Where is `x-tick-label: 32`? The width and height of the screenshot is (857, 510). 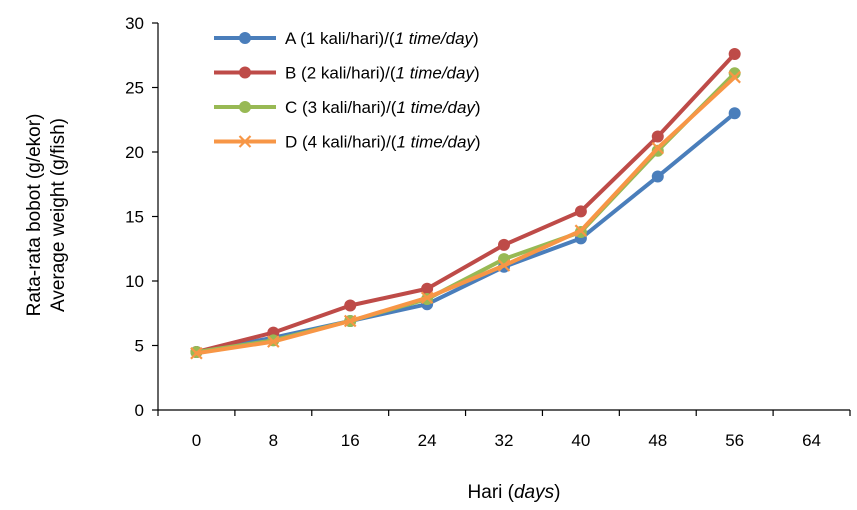
x-tick-label: 32 is located at coordinates (504, 440).